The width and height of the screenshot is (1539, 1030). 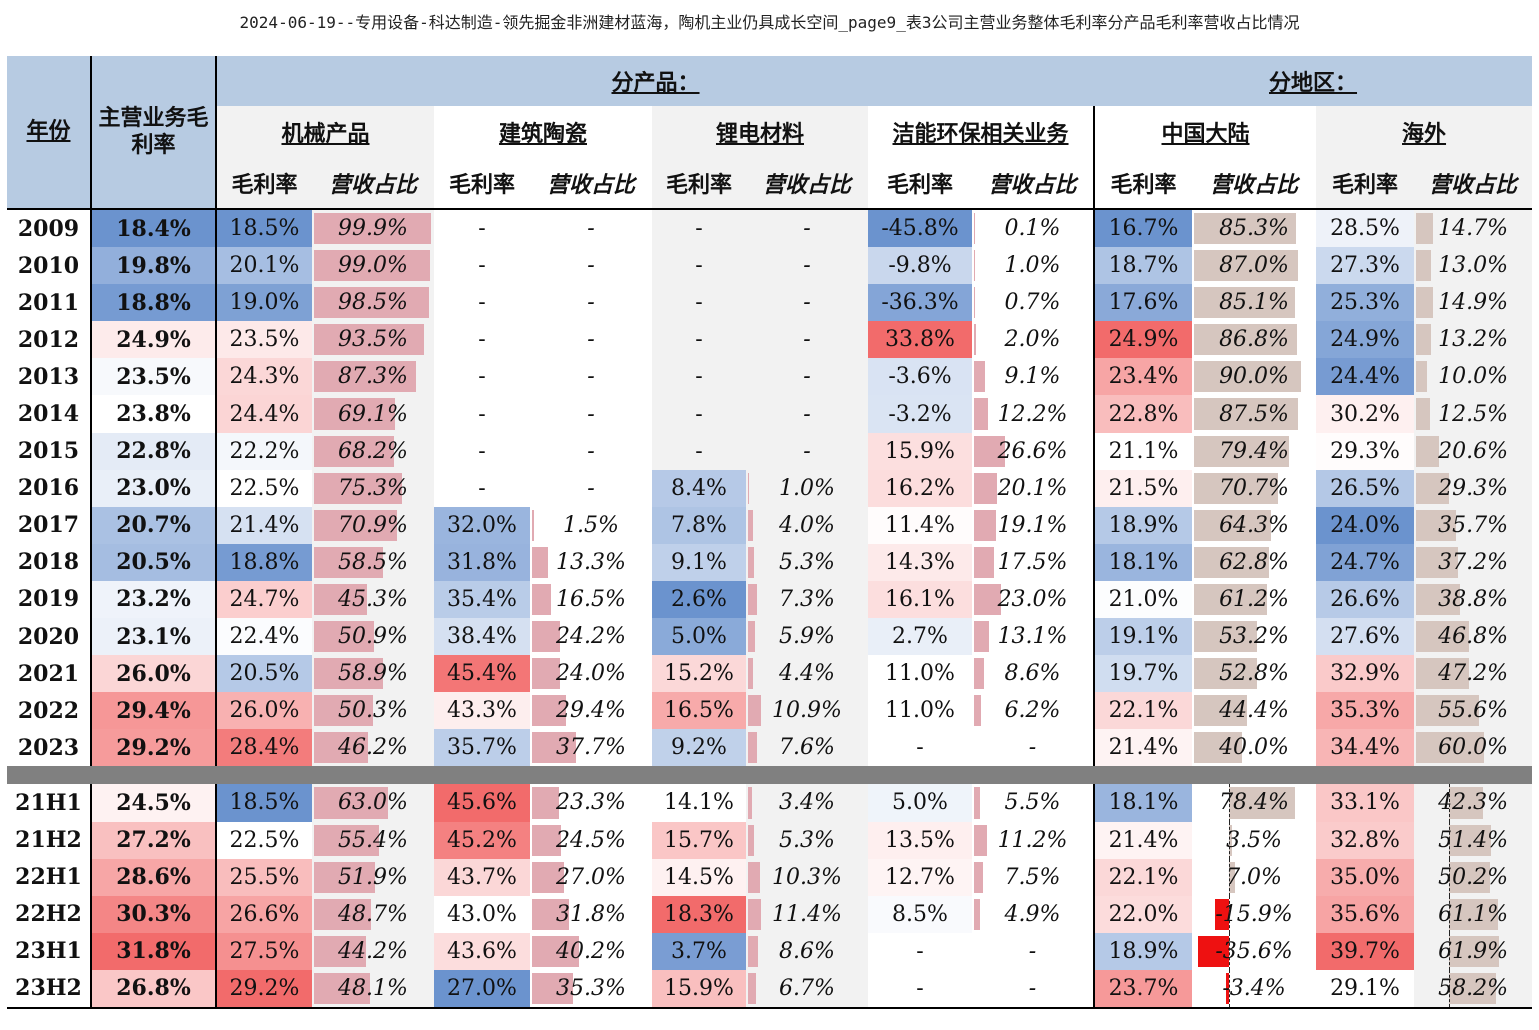 What do you see at coordinates (482, 637) in the screenshot?
I see `cell-gross-margin: 38.4%` at bounding box center [482, 637].